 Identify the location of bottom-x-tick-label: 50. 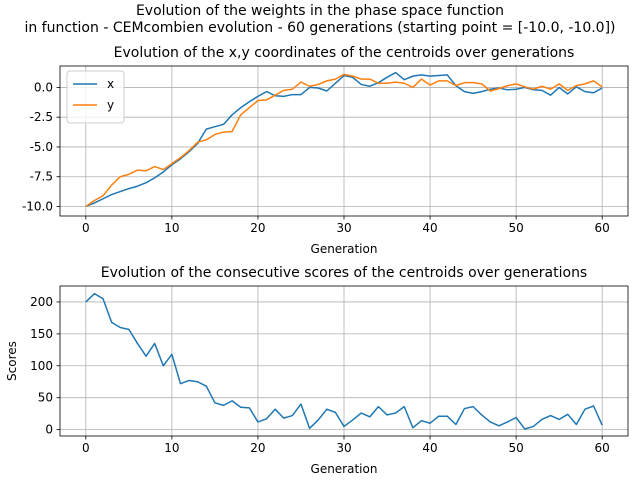
(515, 448).